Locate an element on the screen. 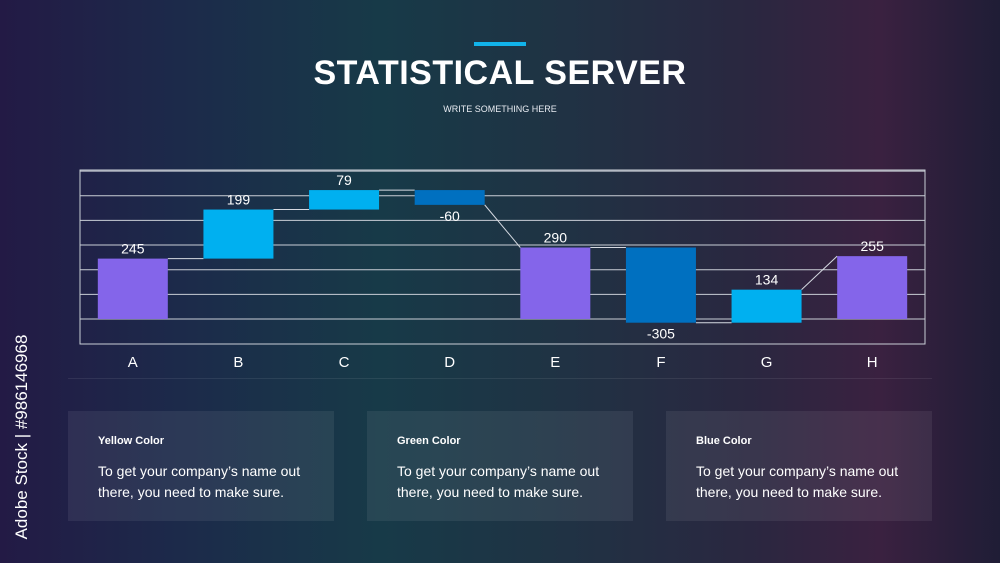 This screenshot has width=1000, height=563. x-tick-label: G is located at coordinates (767, 362).